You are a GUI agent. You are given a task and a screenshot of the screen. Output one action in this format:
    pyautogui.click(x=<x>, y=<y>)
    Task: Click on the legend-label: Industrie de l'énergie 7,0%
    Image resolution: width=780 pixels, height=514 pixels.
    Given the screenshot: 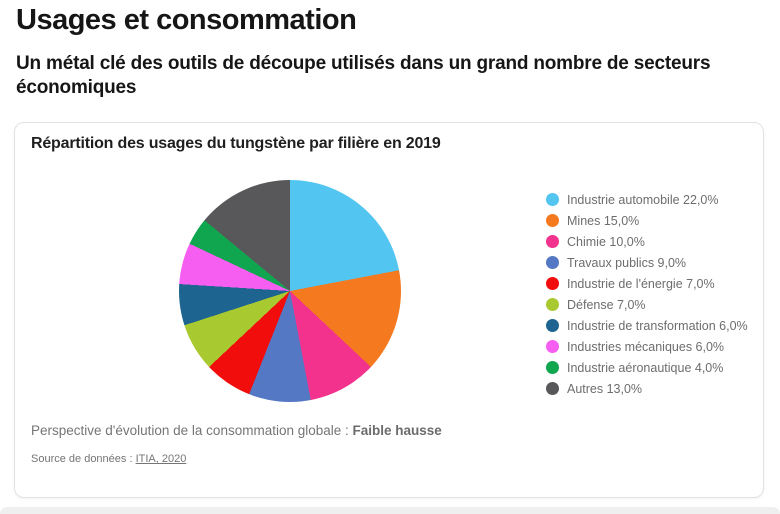 What is the action you would take?
    pyautogui.click(x=641, y=283)
    